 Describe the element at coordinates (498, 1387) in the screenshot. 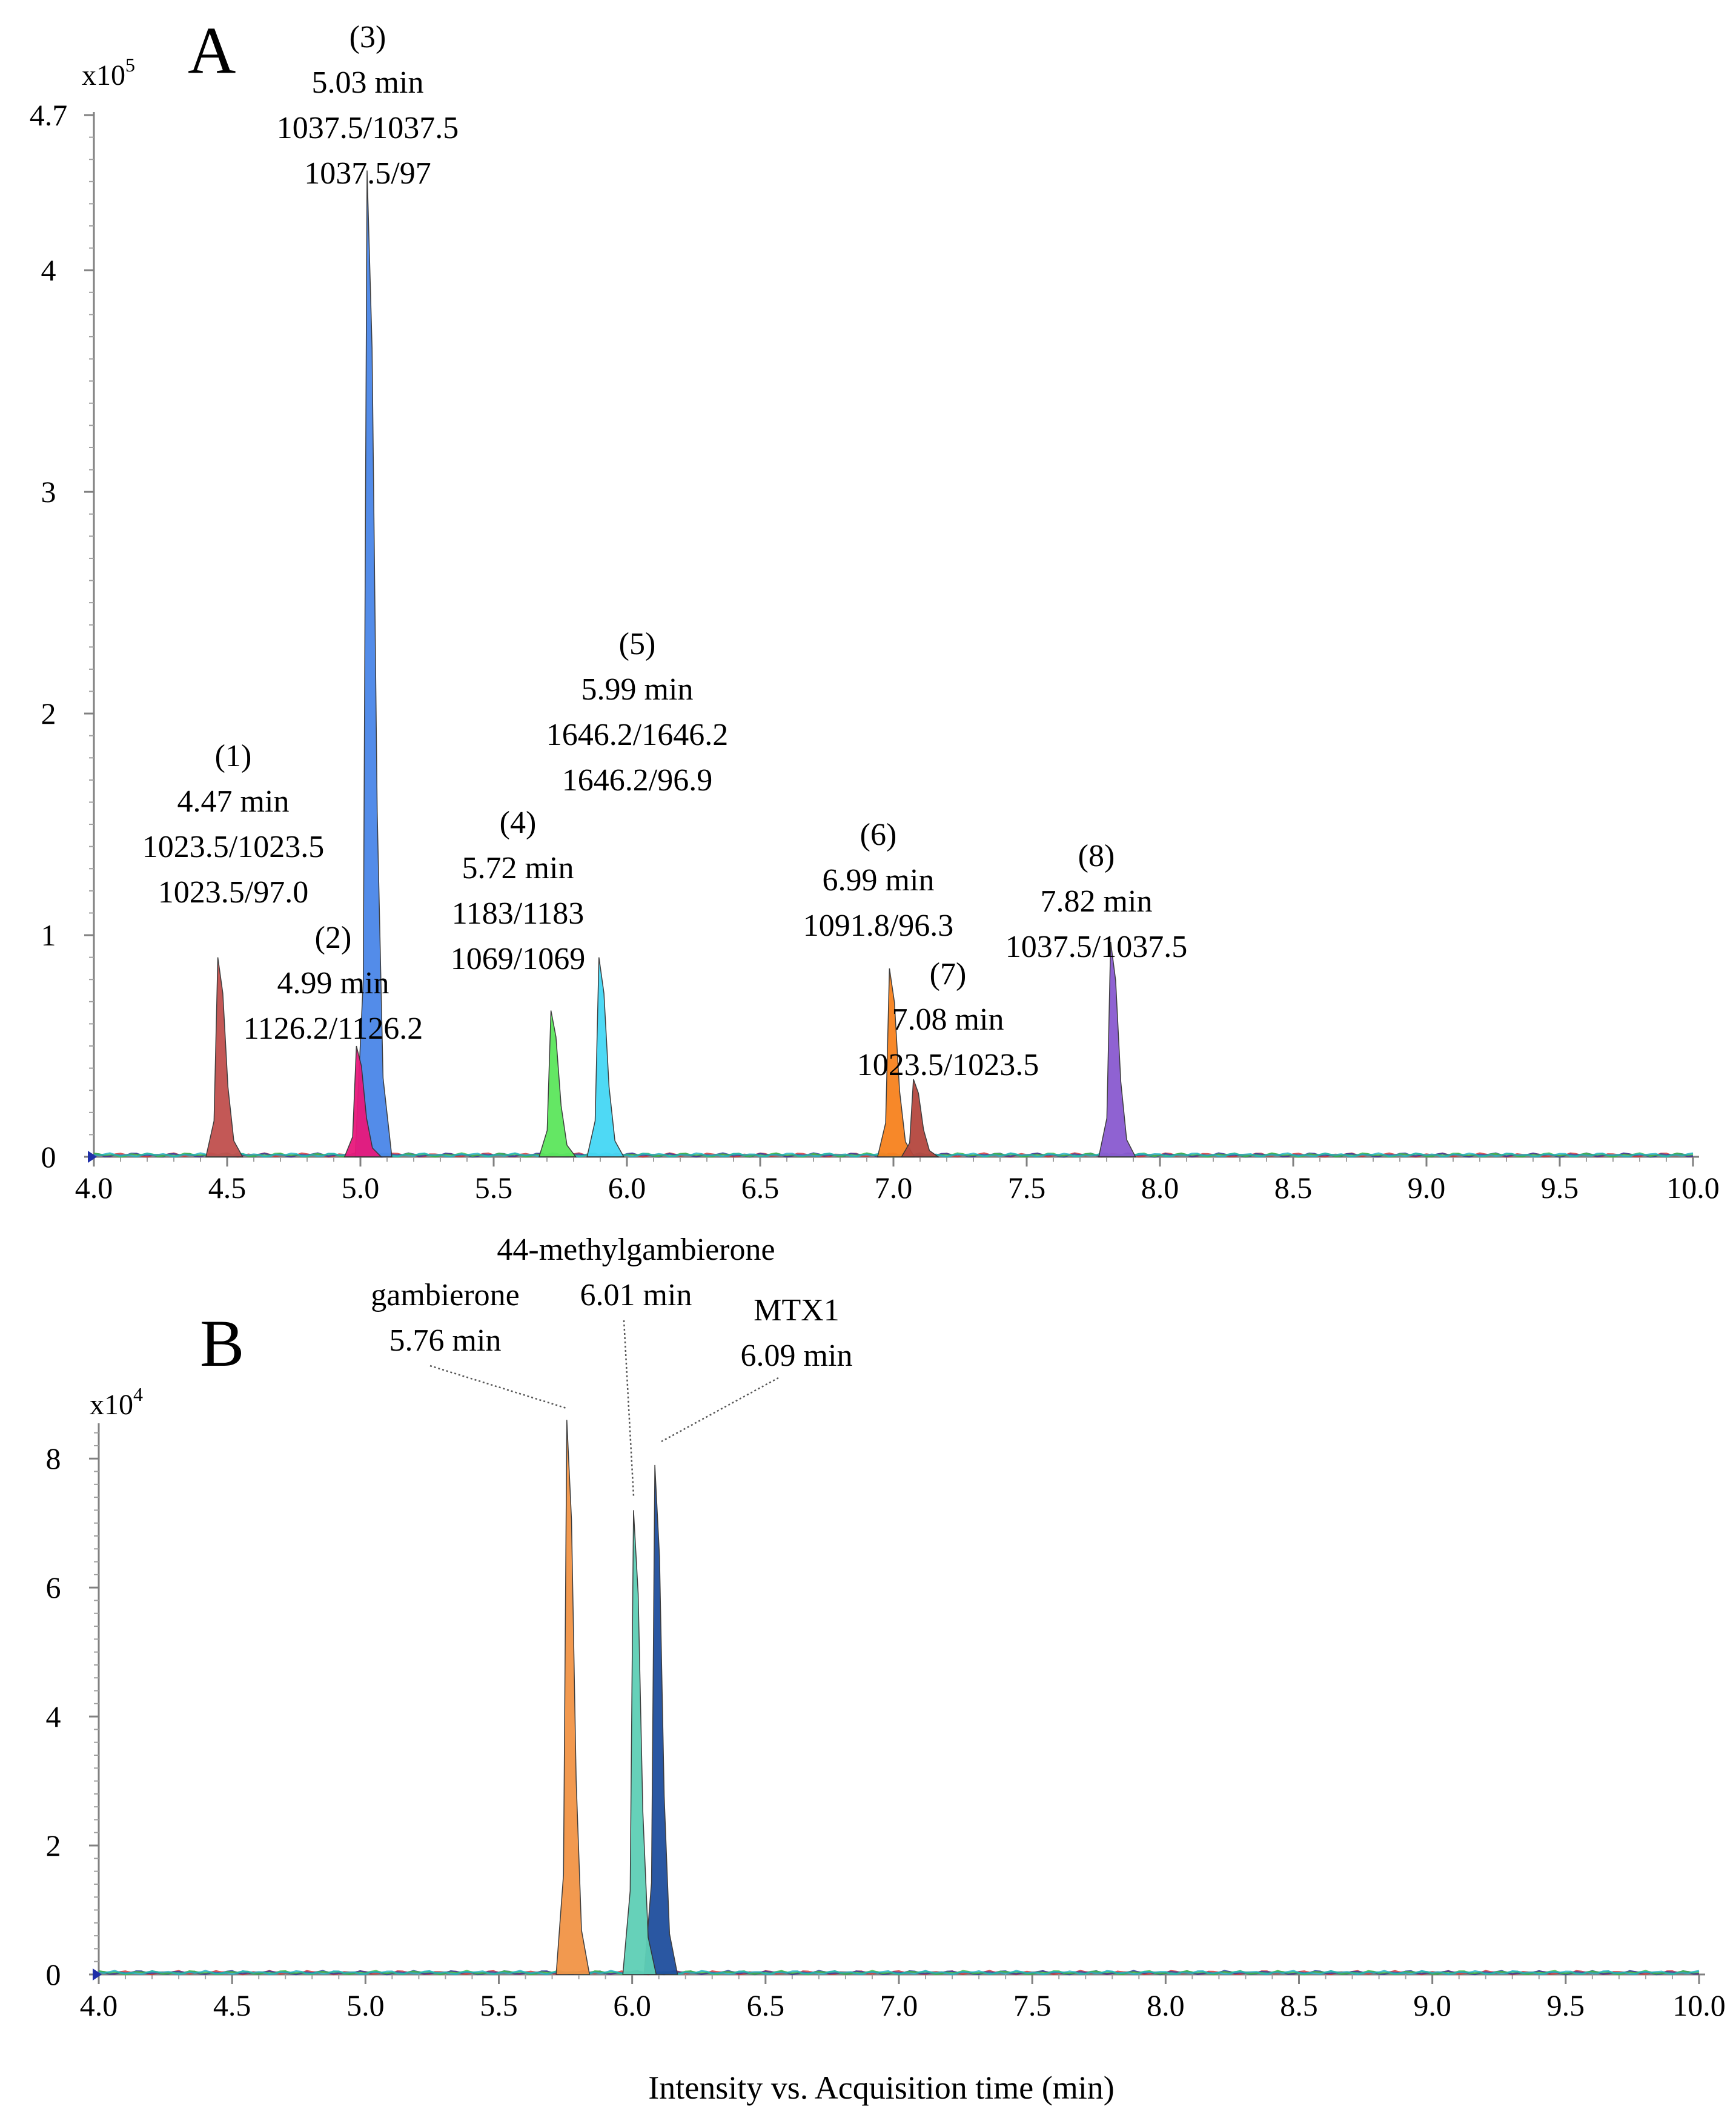

I see `leader-line-gambierone` at that location.